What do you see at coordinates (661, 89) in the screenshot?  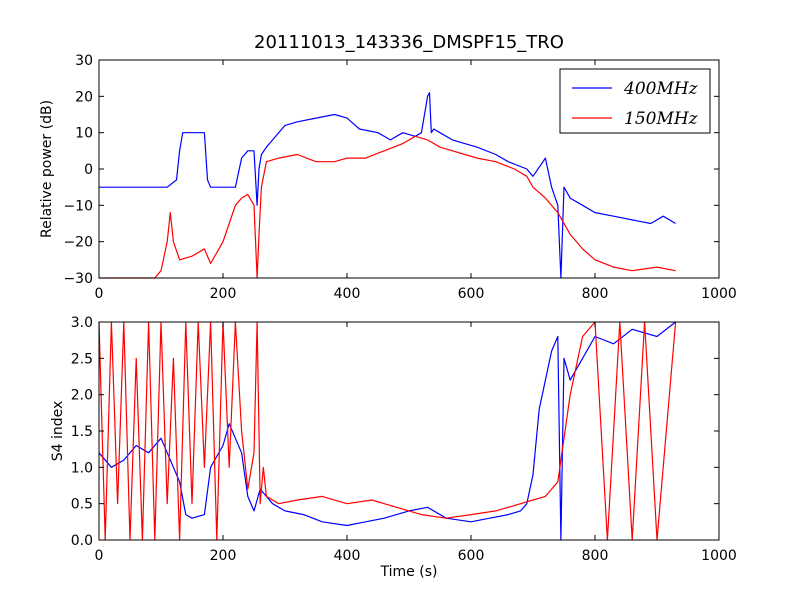 I see `legend-label-400mhz: 400MHz` at bounding box center [661, 89].